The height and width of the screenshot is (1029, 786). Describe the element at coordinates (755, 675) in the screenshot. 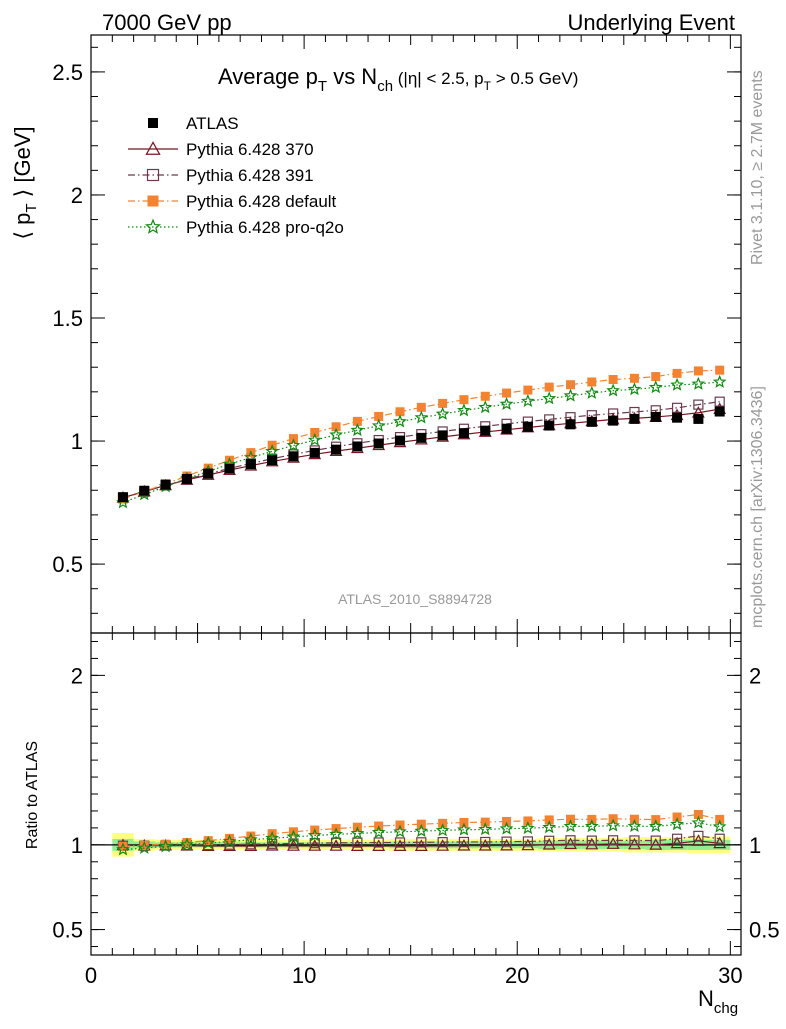

I see `ratio-ytick-label-right: 2` at that location.